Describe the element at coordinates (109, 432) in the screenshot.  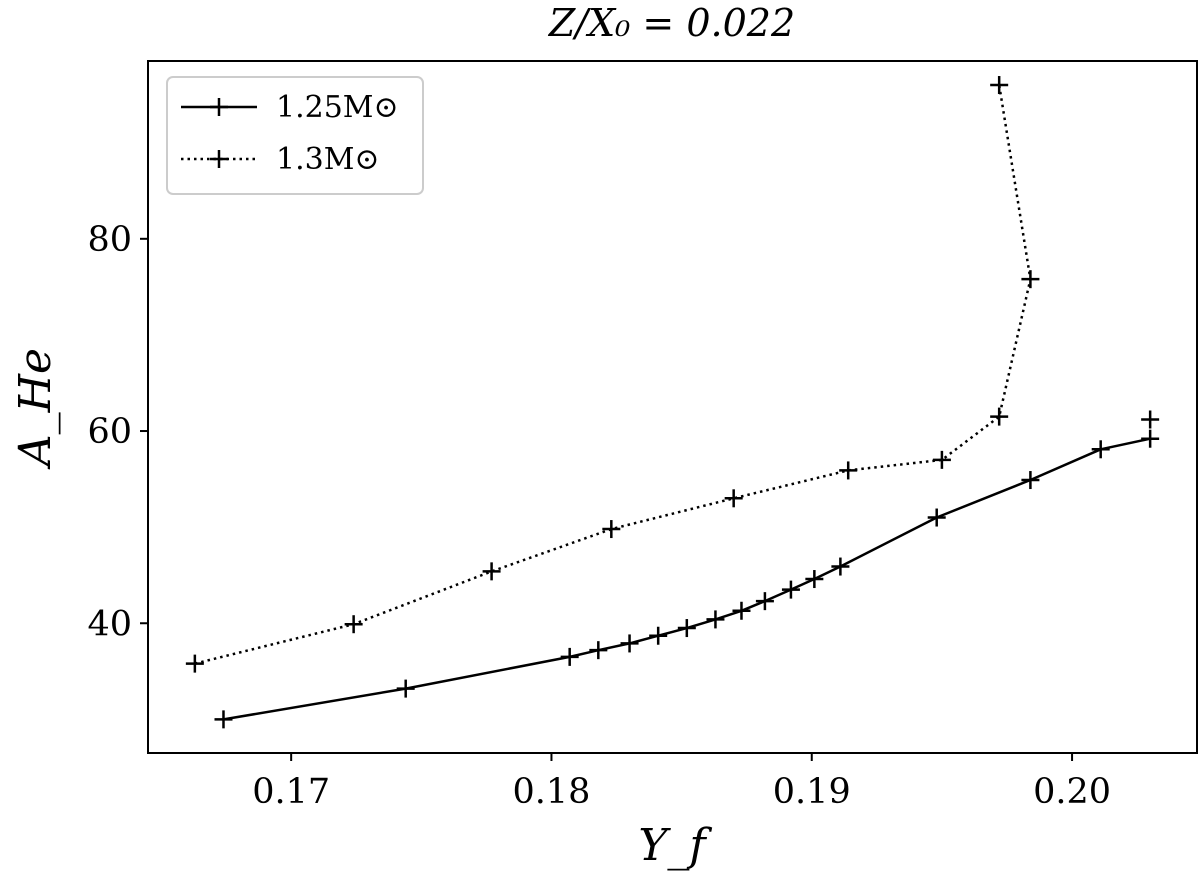
I see `y-tick-label: 60` at that location.